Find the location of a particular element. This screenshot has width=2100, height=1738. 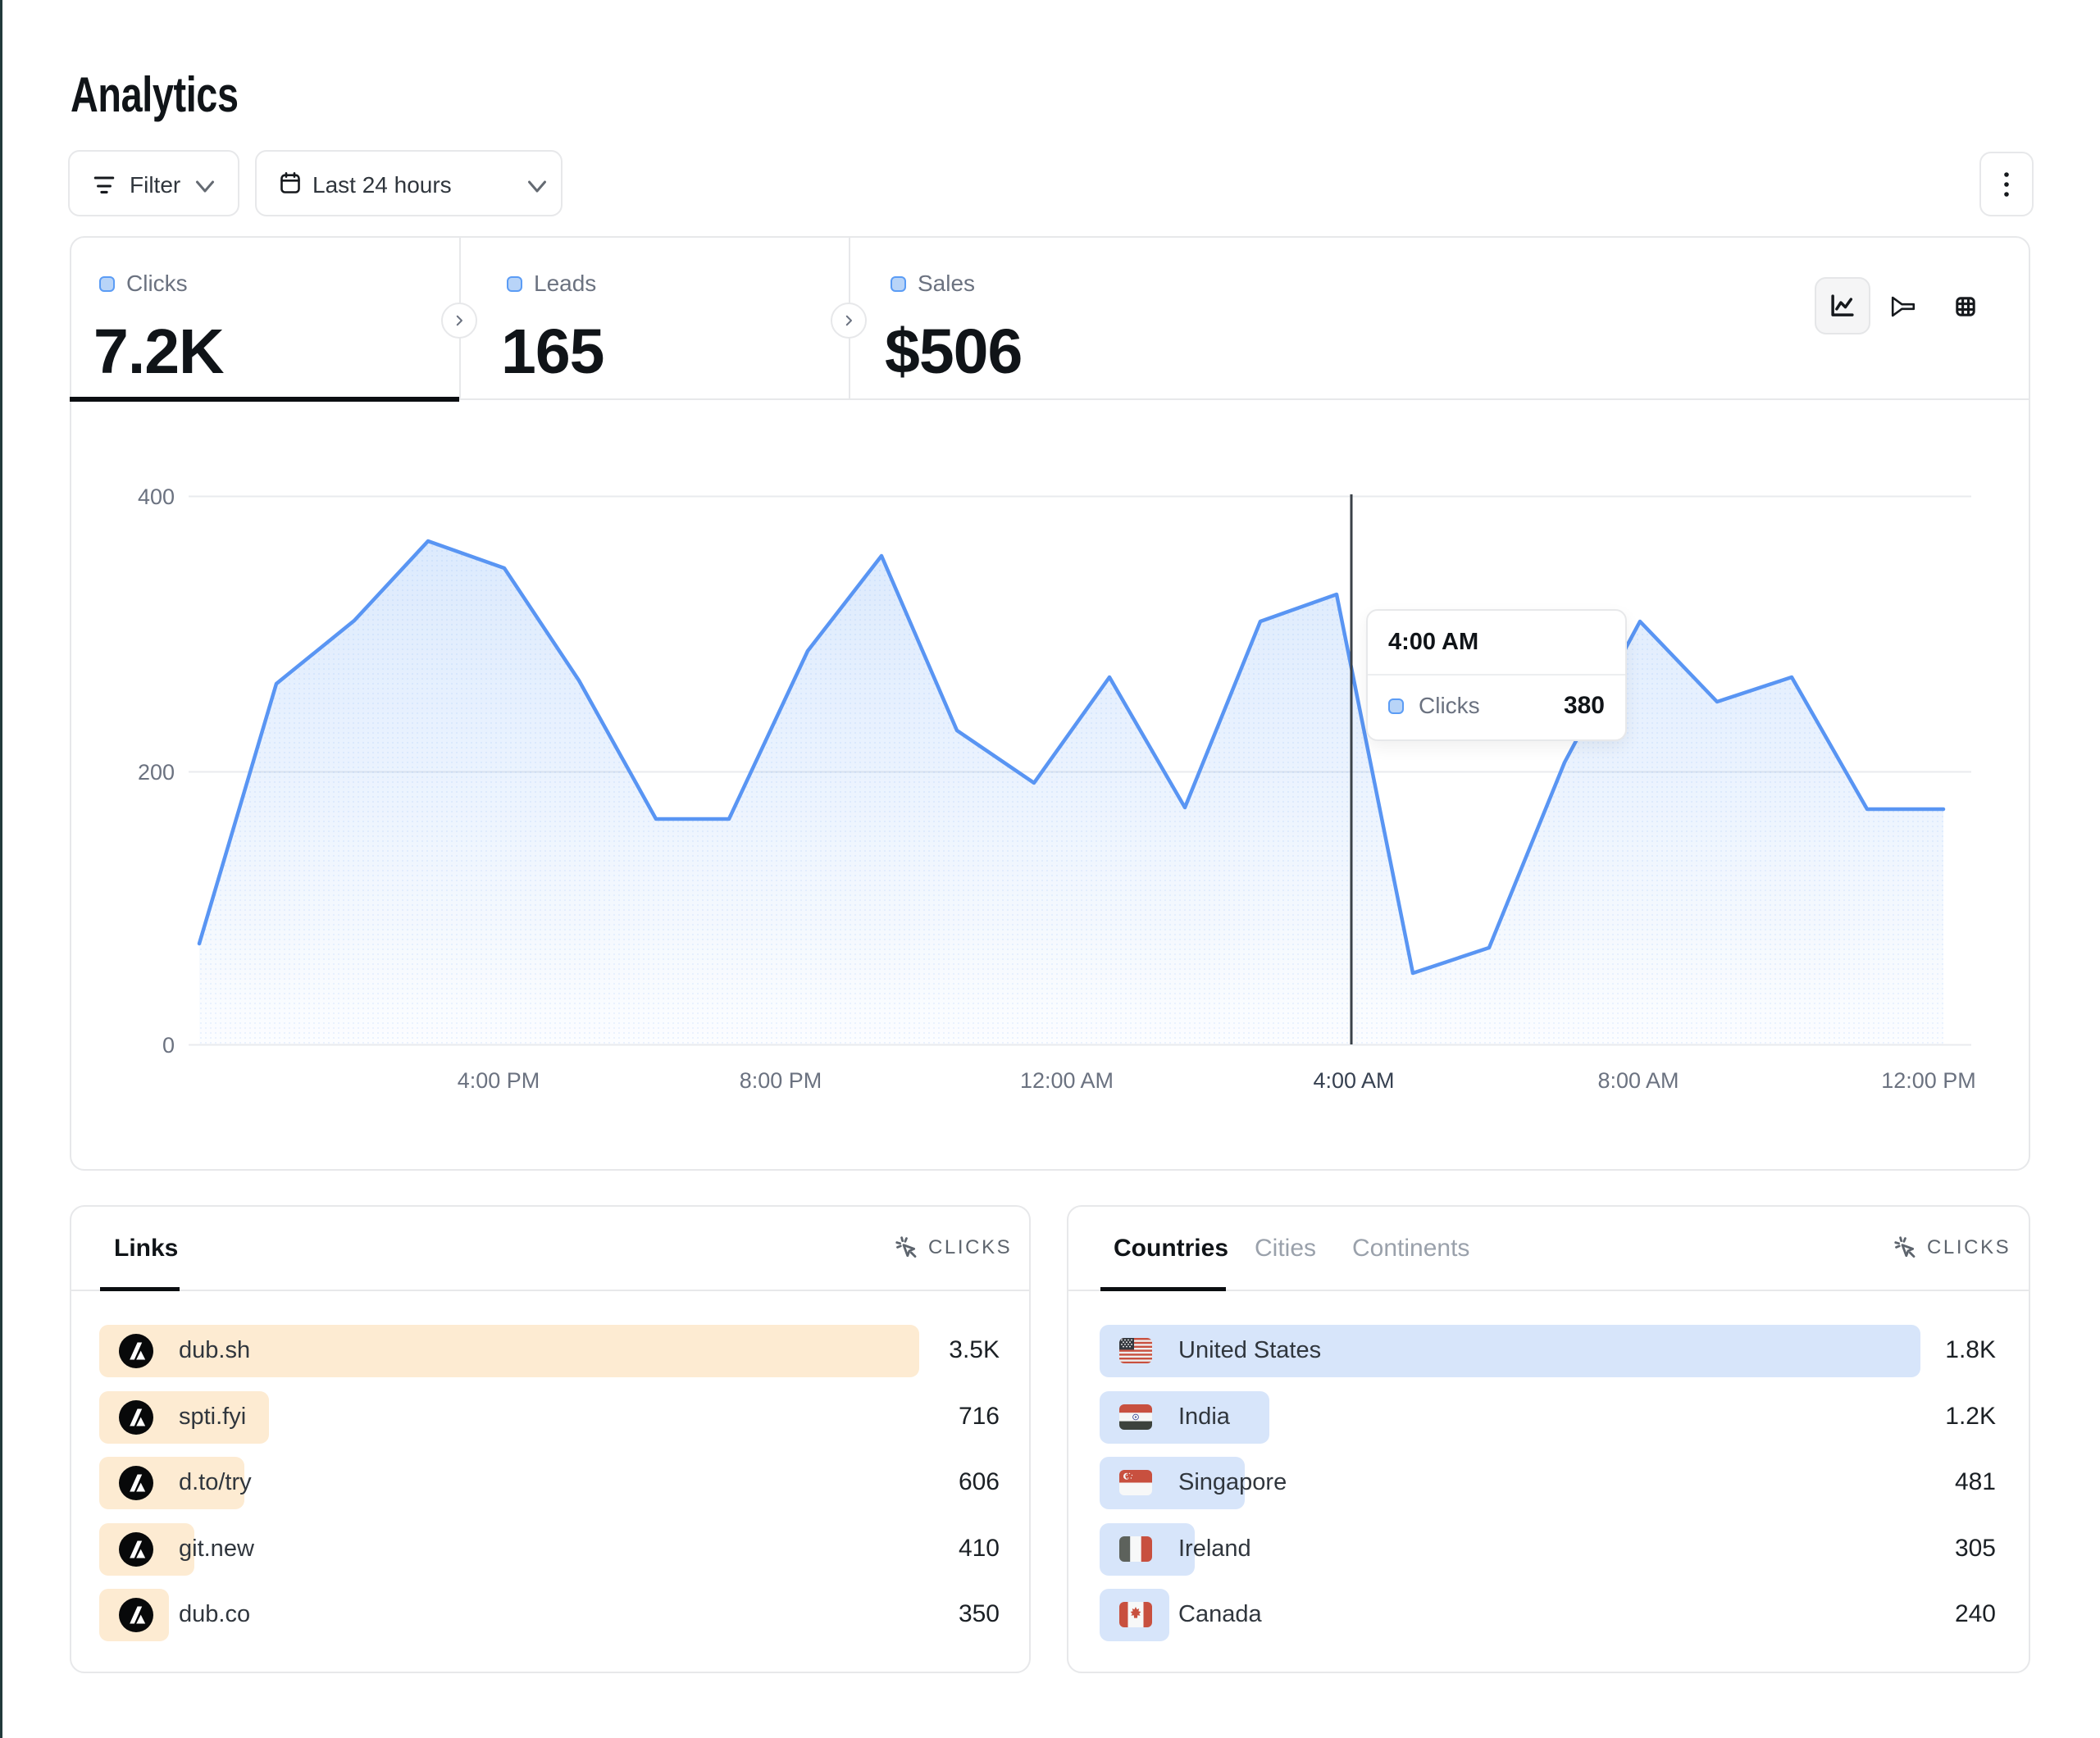

svg-text: 8:00 PM is located at coordinates (781, 1080).